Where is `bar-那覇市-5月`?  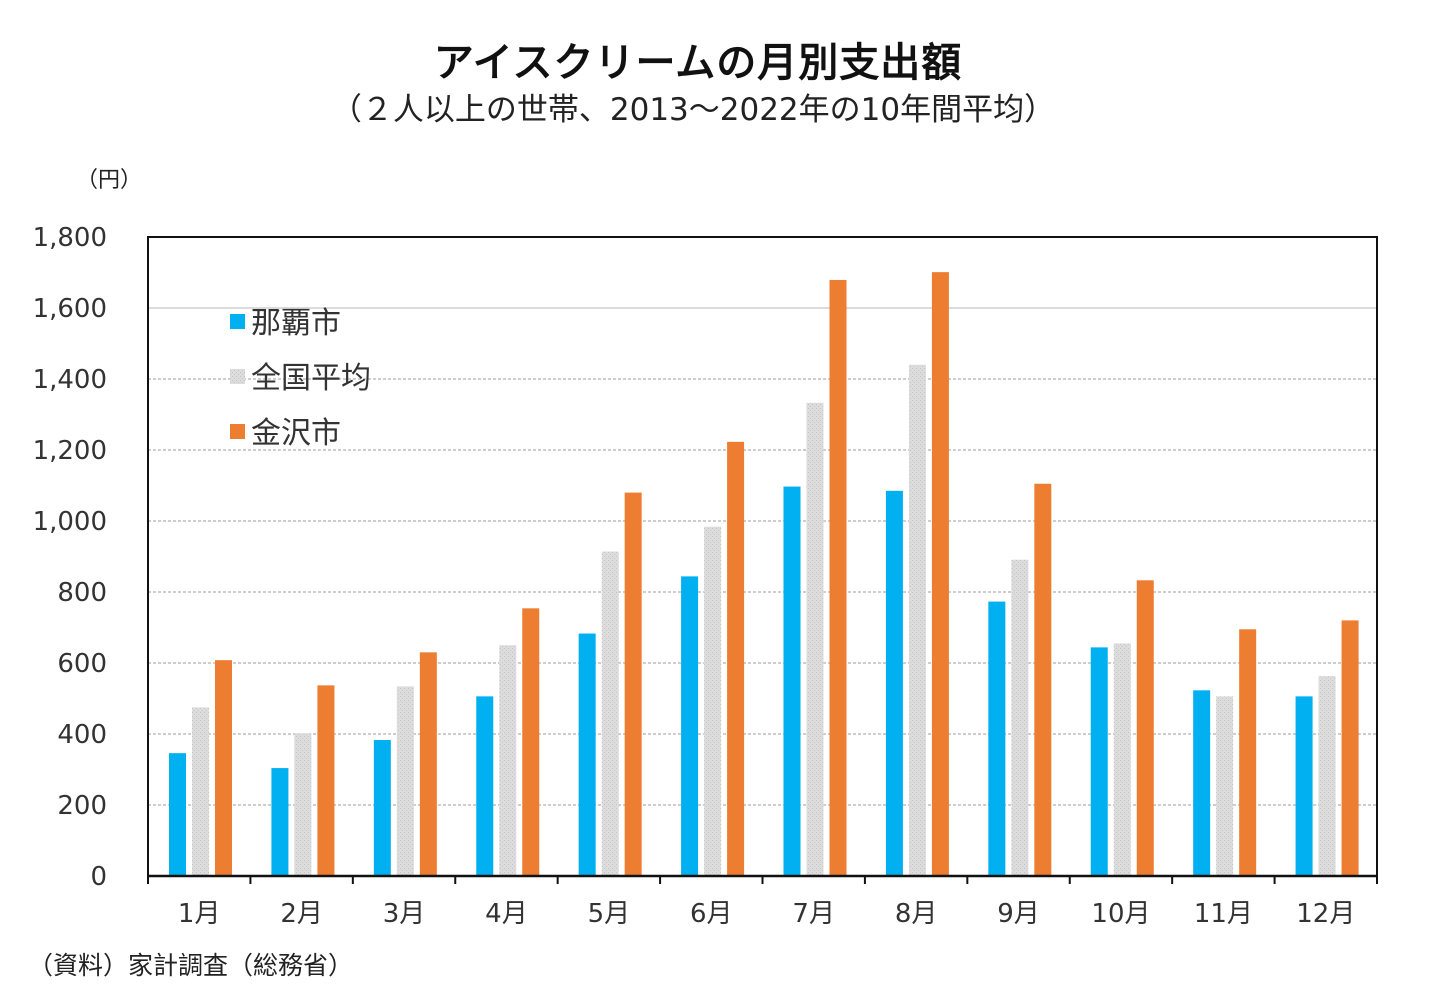
bar-那覇市-5月 is located at coordinates (587, 754).